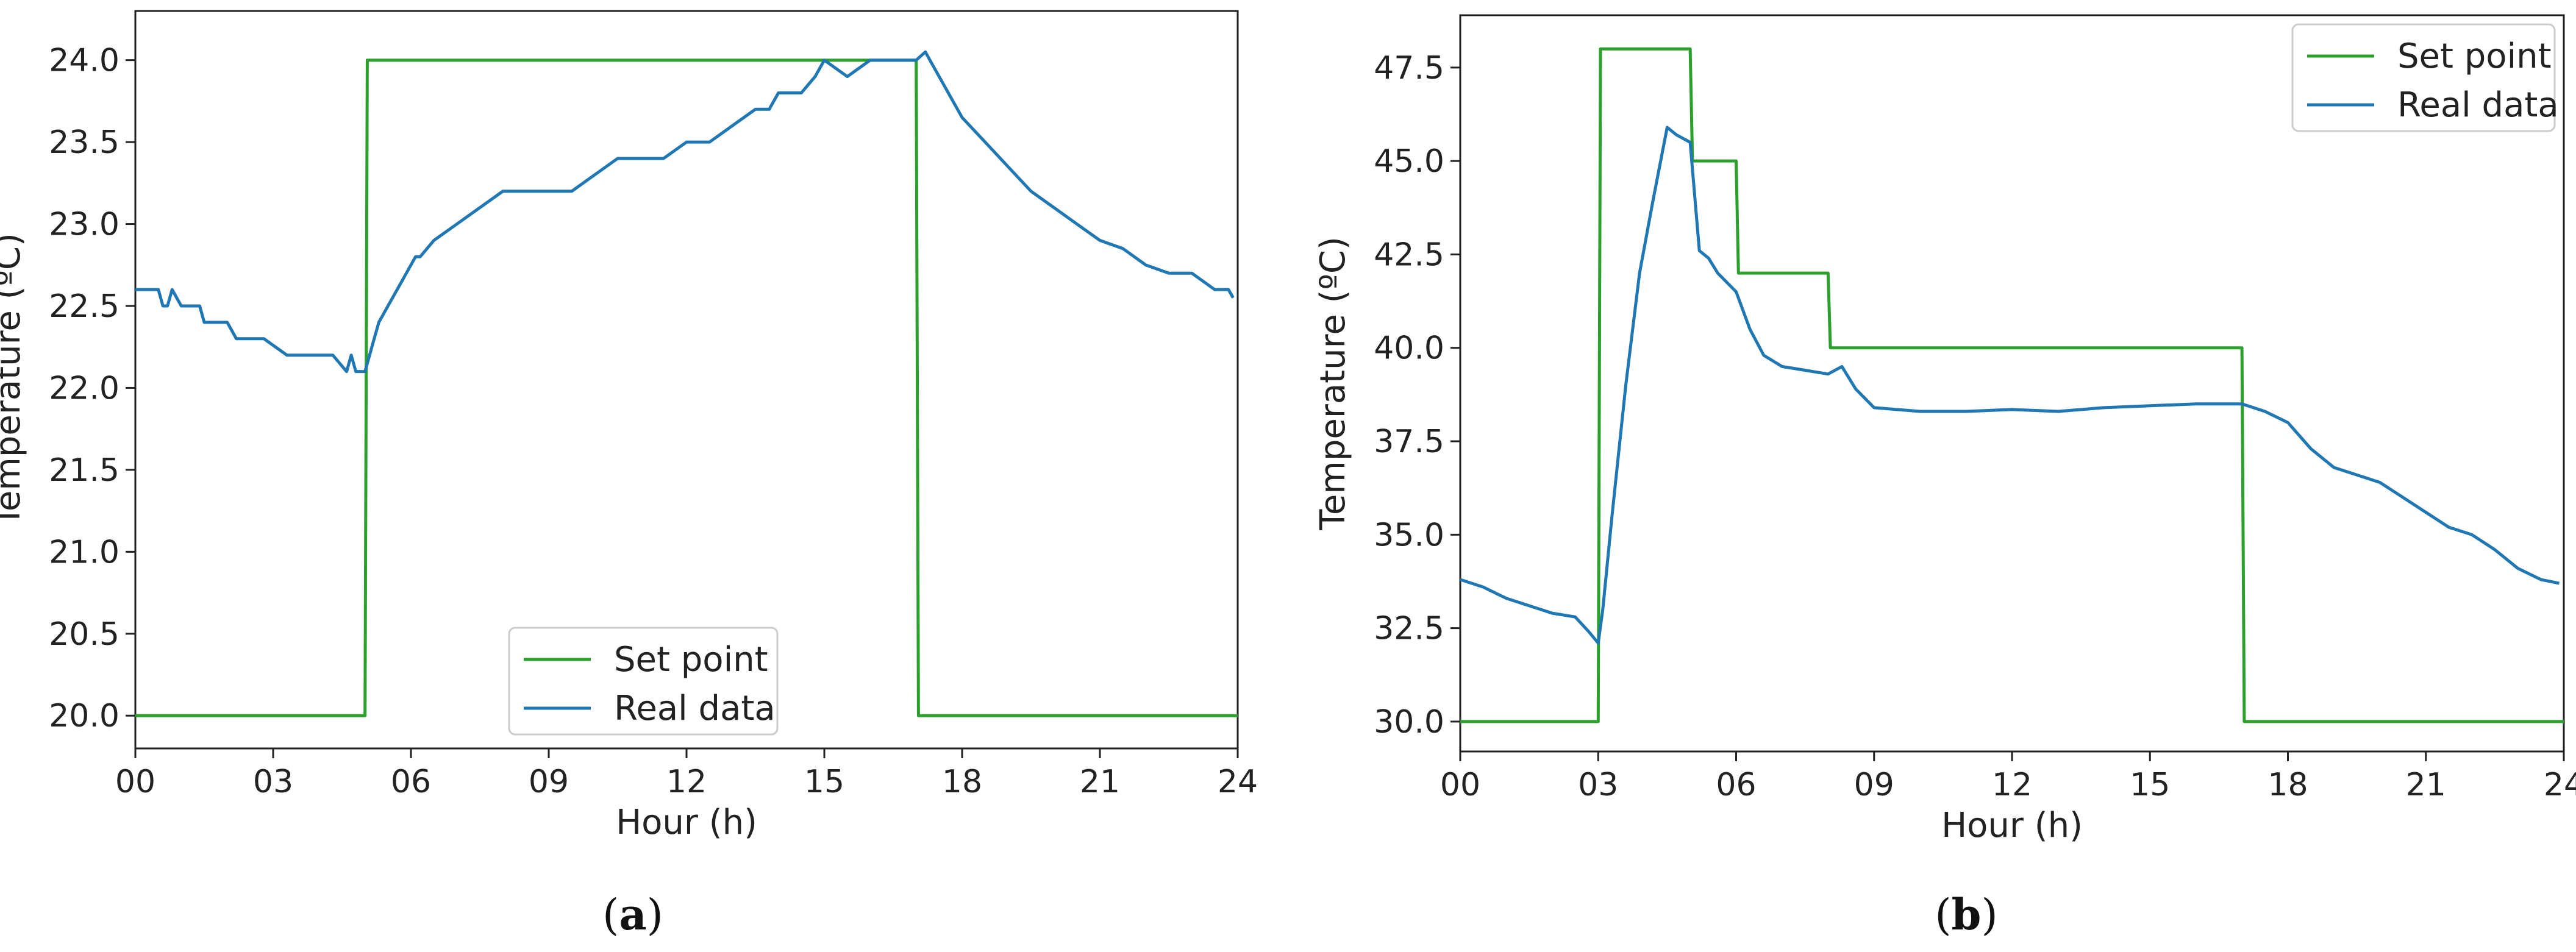  Describe the element at coordinates (84, 716) in the screenshot. I see `y-tick-label: 20.0` at that location.